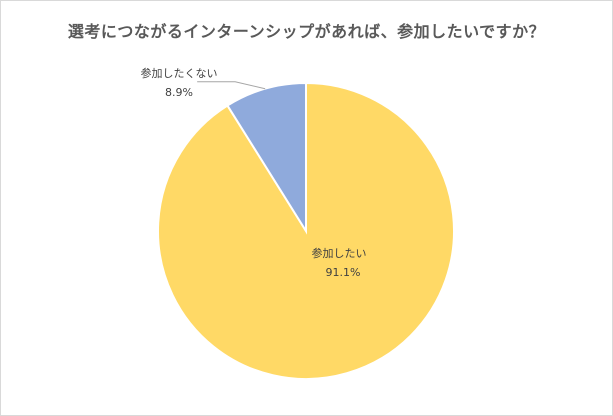 The image size is (613, 416). Describe the element at coordinates (179, 92) in the screenshot. I see `data-label-value-1: 8.9%` at that location.